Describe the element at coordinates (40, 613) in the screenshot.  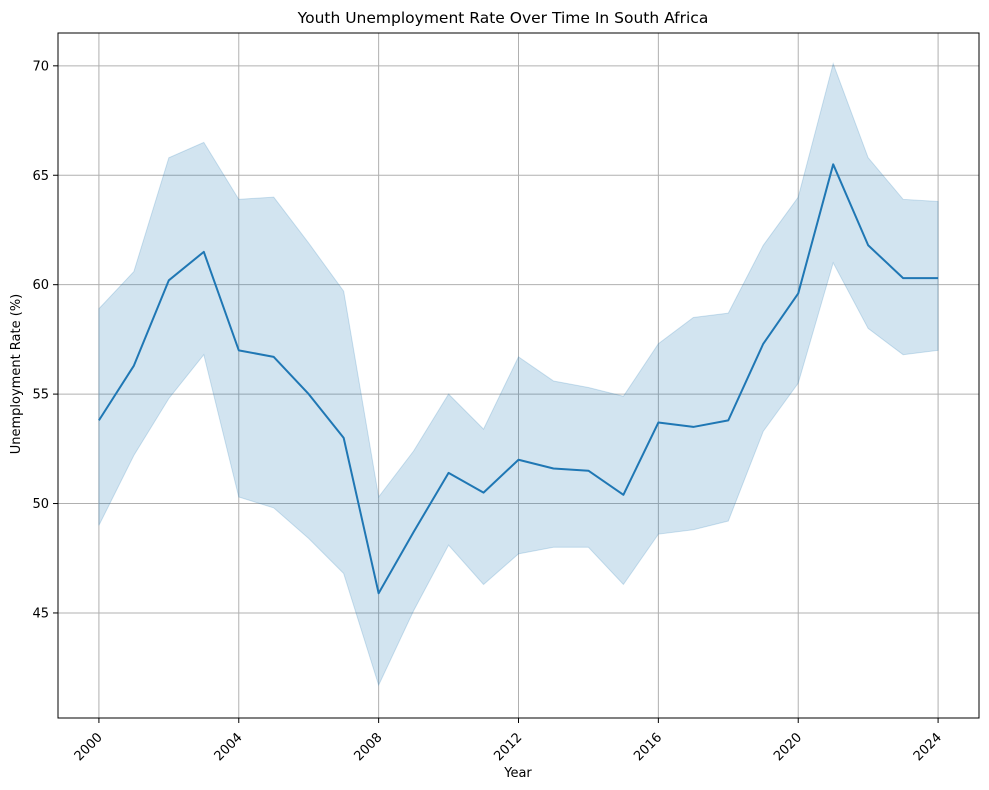
I see `y-tick-label-45: 45` at that location.